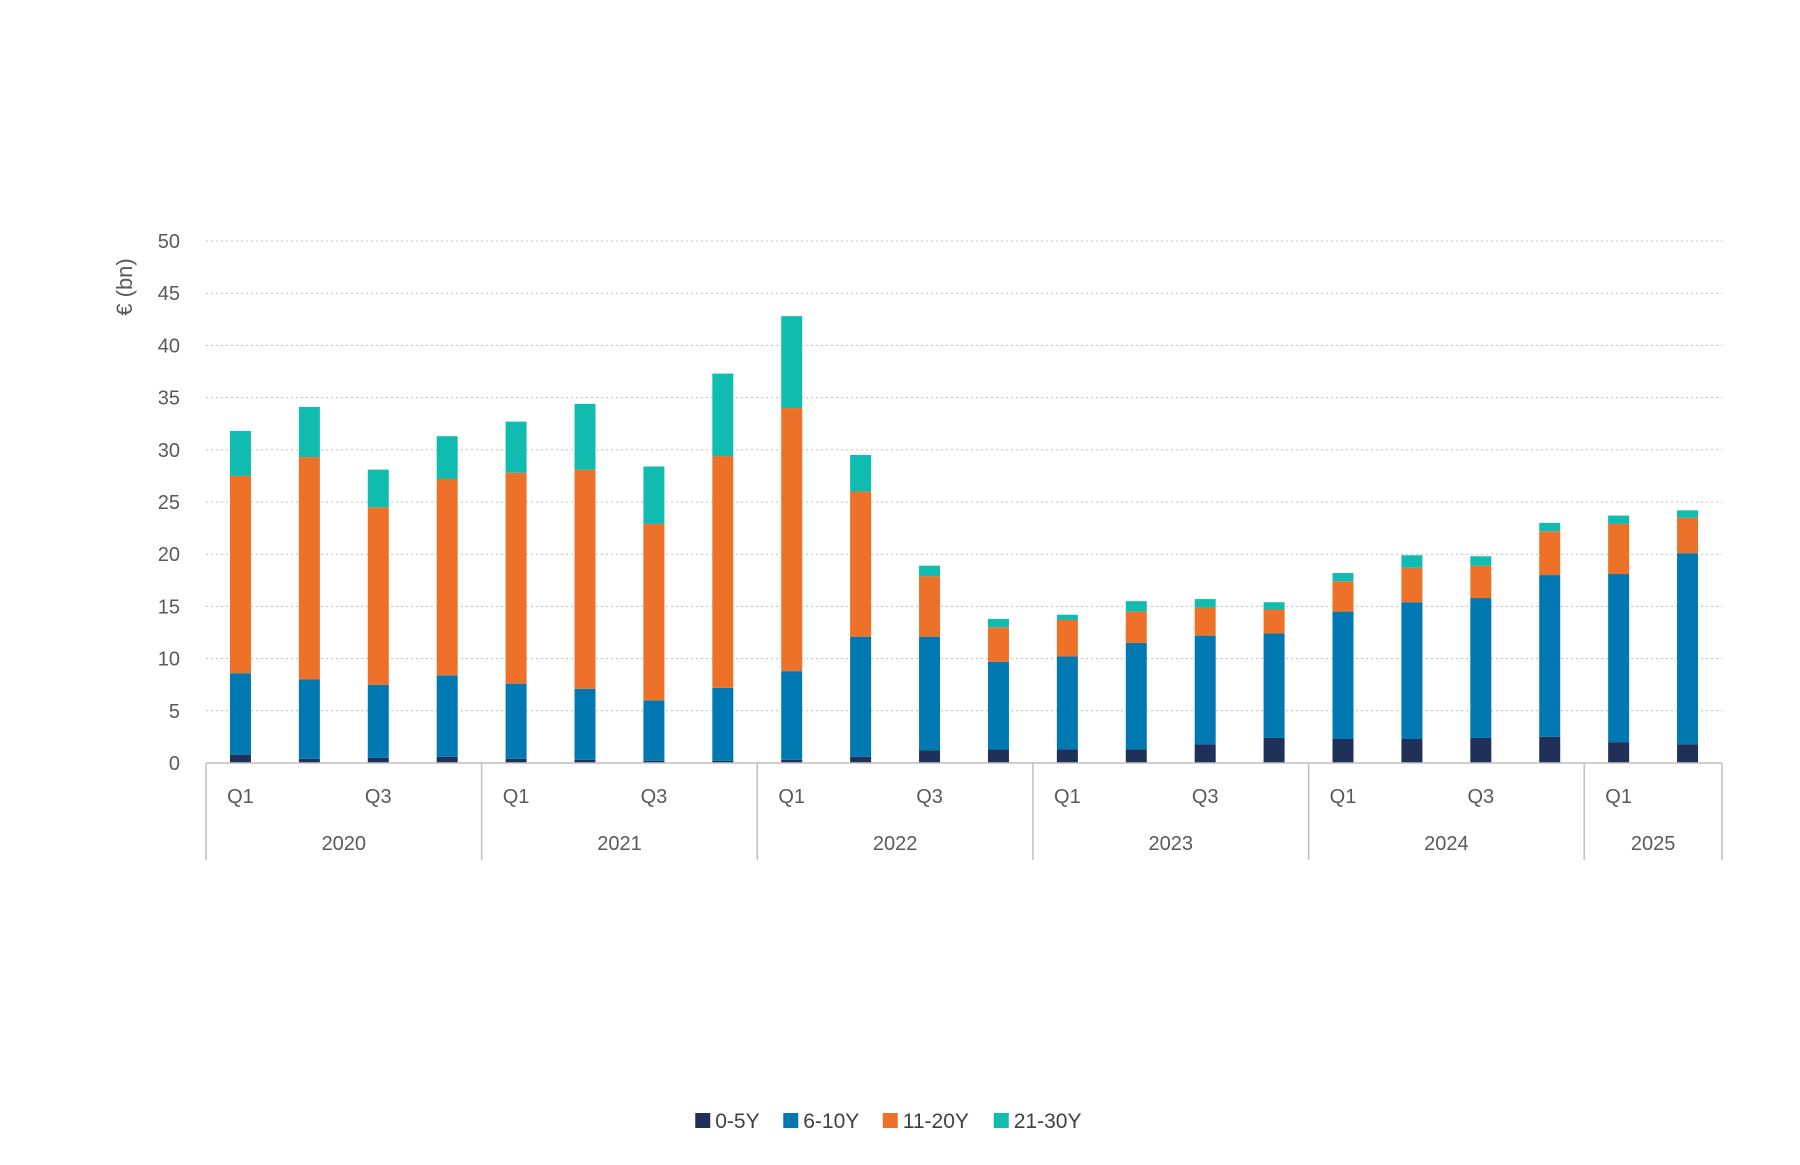 The width and height of the screenshot is (1800, 1165). I want to click on year-label: 2023, so click(1170, 844).